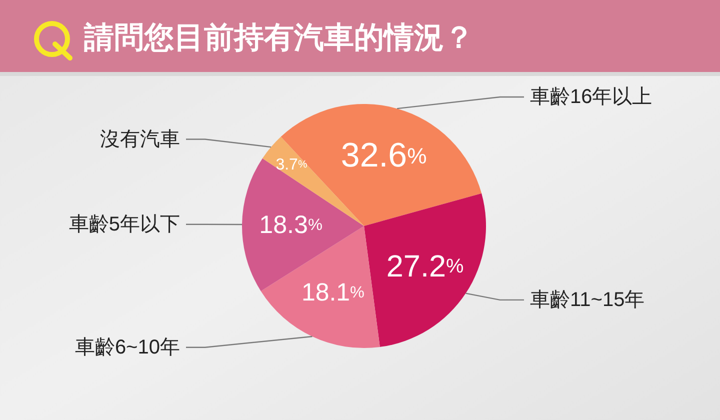 Image resolution: width=720 pixels, height=420 pixels. Describe the element at coordinates (587, 299) in the screenshot. I see `slice-label: 車齡11~15年` at that location.